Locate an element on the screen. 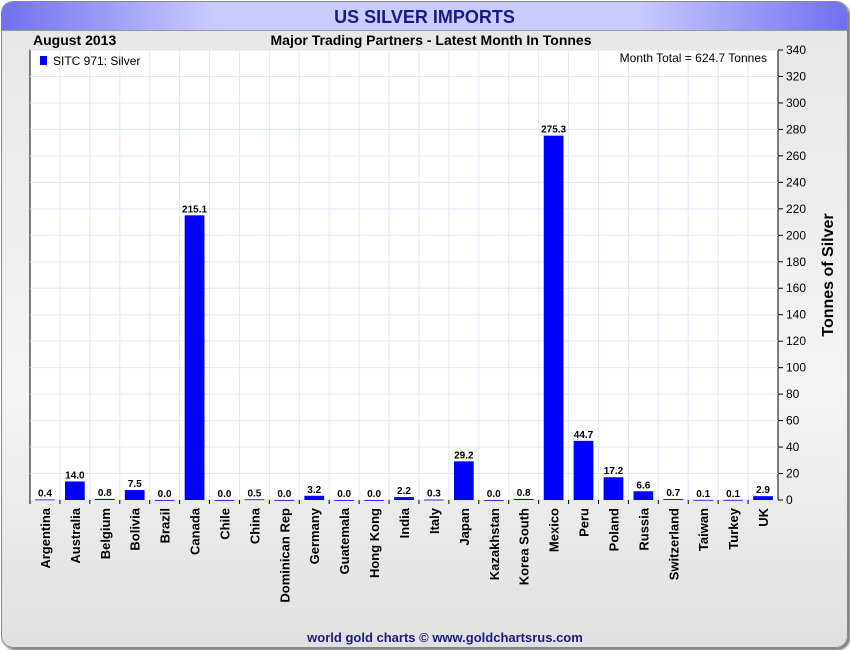  x-tick-label: Korea South is located at coordinates (524, 546).